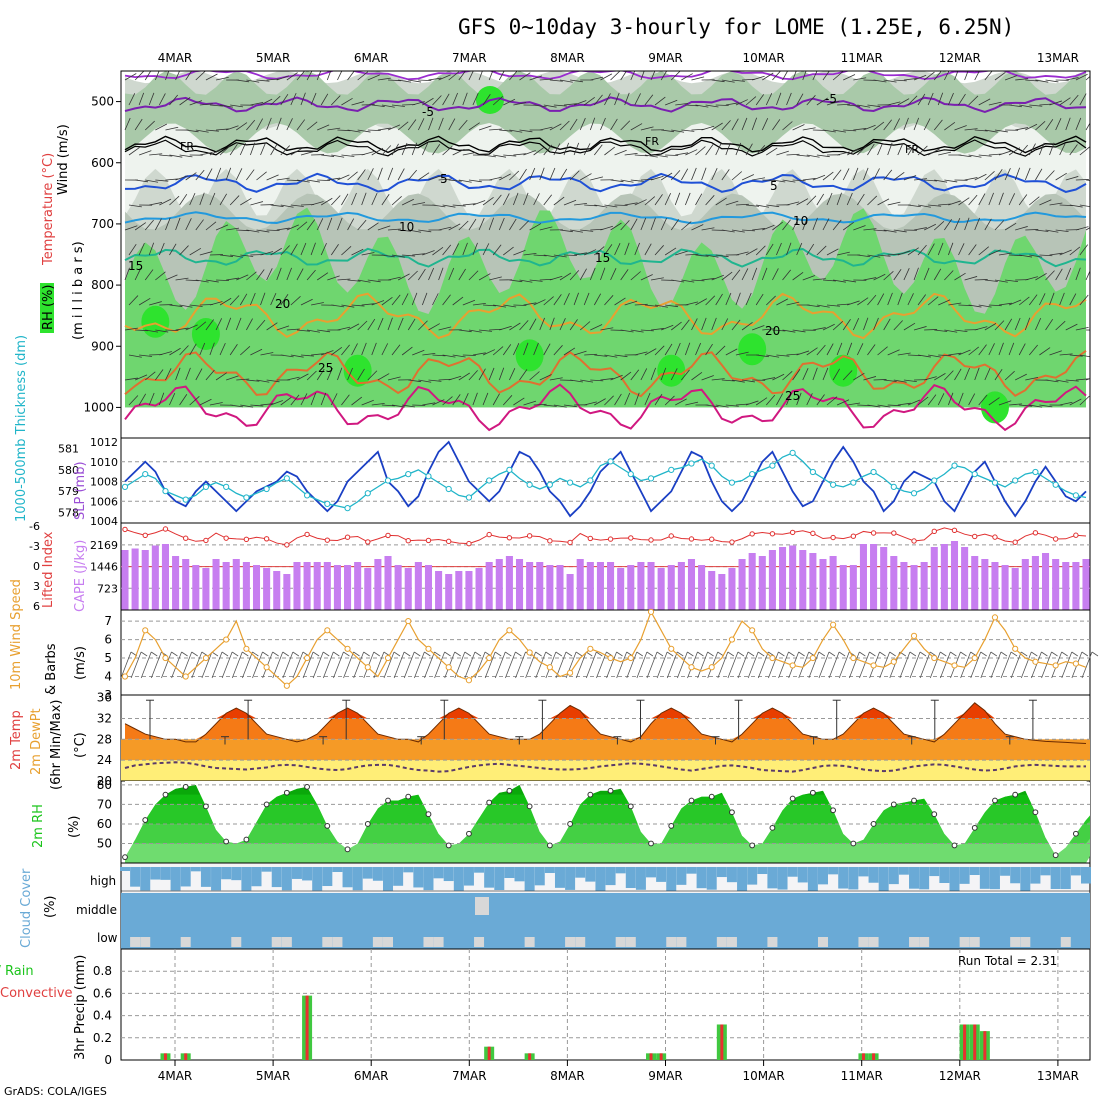 This screenshot has width=1100, height=1100. Describe the element at coordinates (800, 221) in the screenshot. I see `contour-label: 10` at that location.